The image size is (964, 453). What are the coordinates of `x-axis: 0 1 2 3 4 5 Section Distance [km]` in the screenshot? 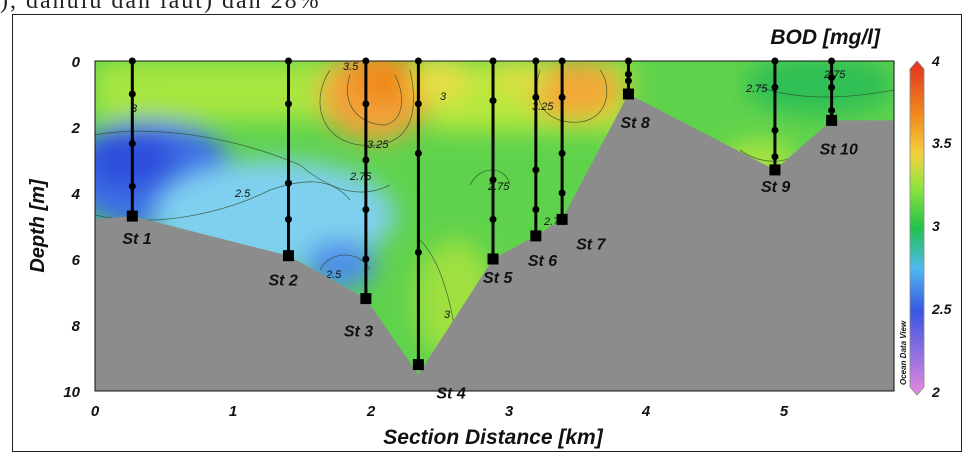 It's located at (440, 426).